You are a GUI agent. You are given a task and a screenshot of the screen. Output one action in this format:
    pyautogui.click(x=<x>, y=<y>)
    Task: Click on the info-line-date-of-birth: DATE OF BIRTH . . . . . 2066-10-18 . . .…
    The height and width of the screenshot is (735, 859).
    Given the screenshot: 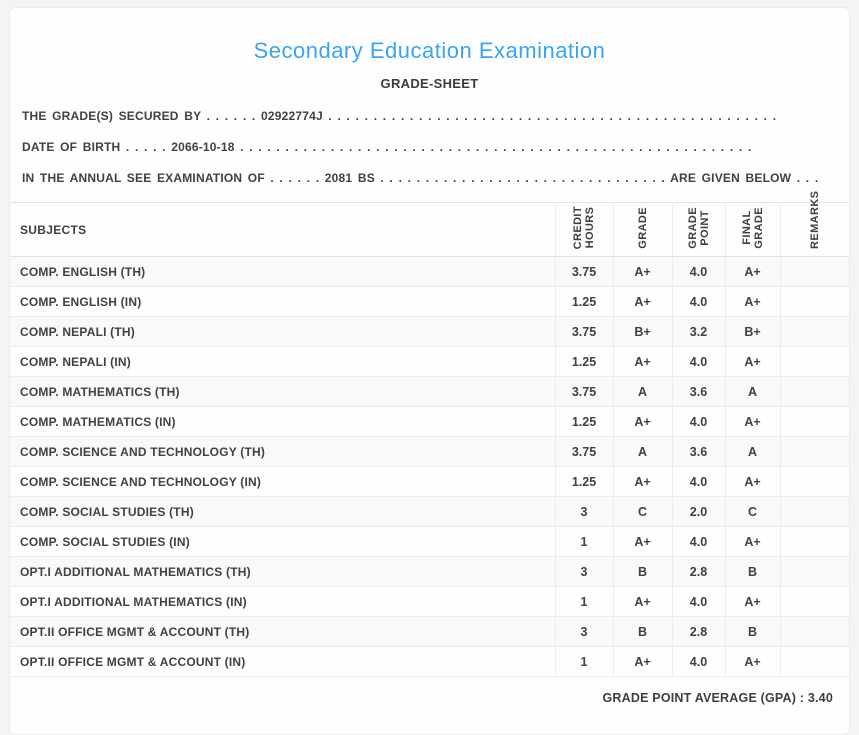 What is the action you would take?
    pyautogui.click(x=387, y=147)
    